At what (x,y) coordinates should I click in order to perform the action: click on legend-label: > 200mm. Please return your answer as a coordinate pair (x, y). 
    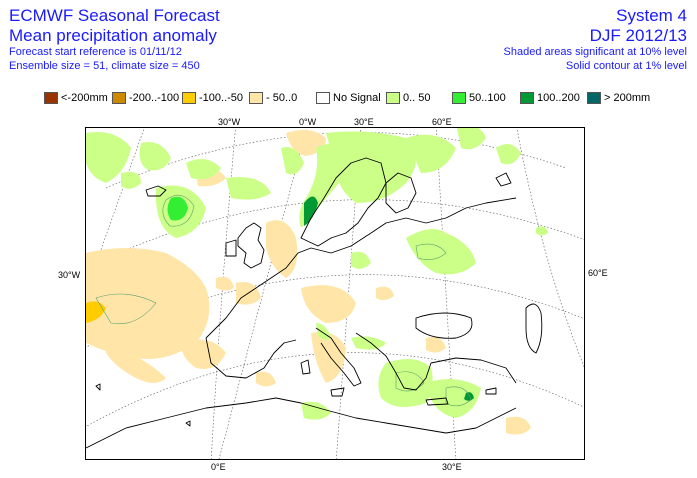
    Looking at the image, I should click on (627, 98).